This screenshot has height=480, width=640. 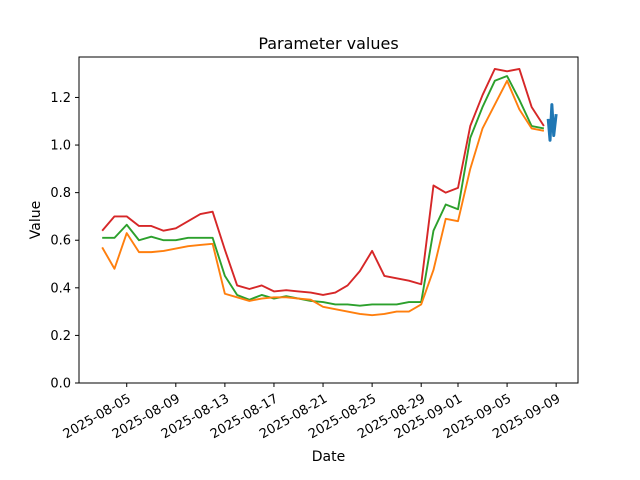 I want to click on chart-title: Parameter values, so click(x=328, y=43).